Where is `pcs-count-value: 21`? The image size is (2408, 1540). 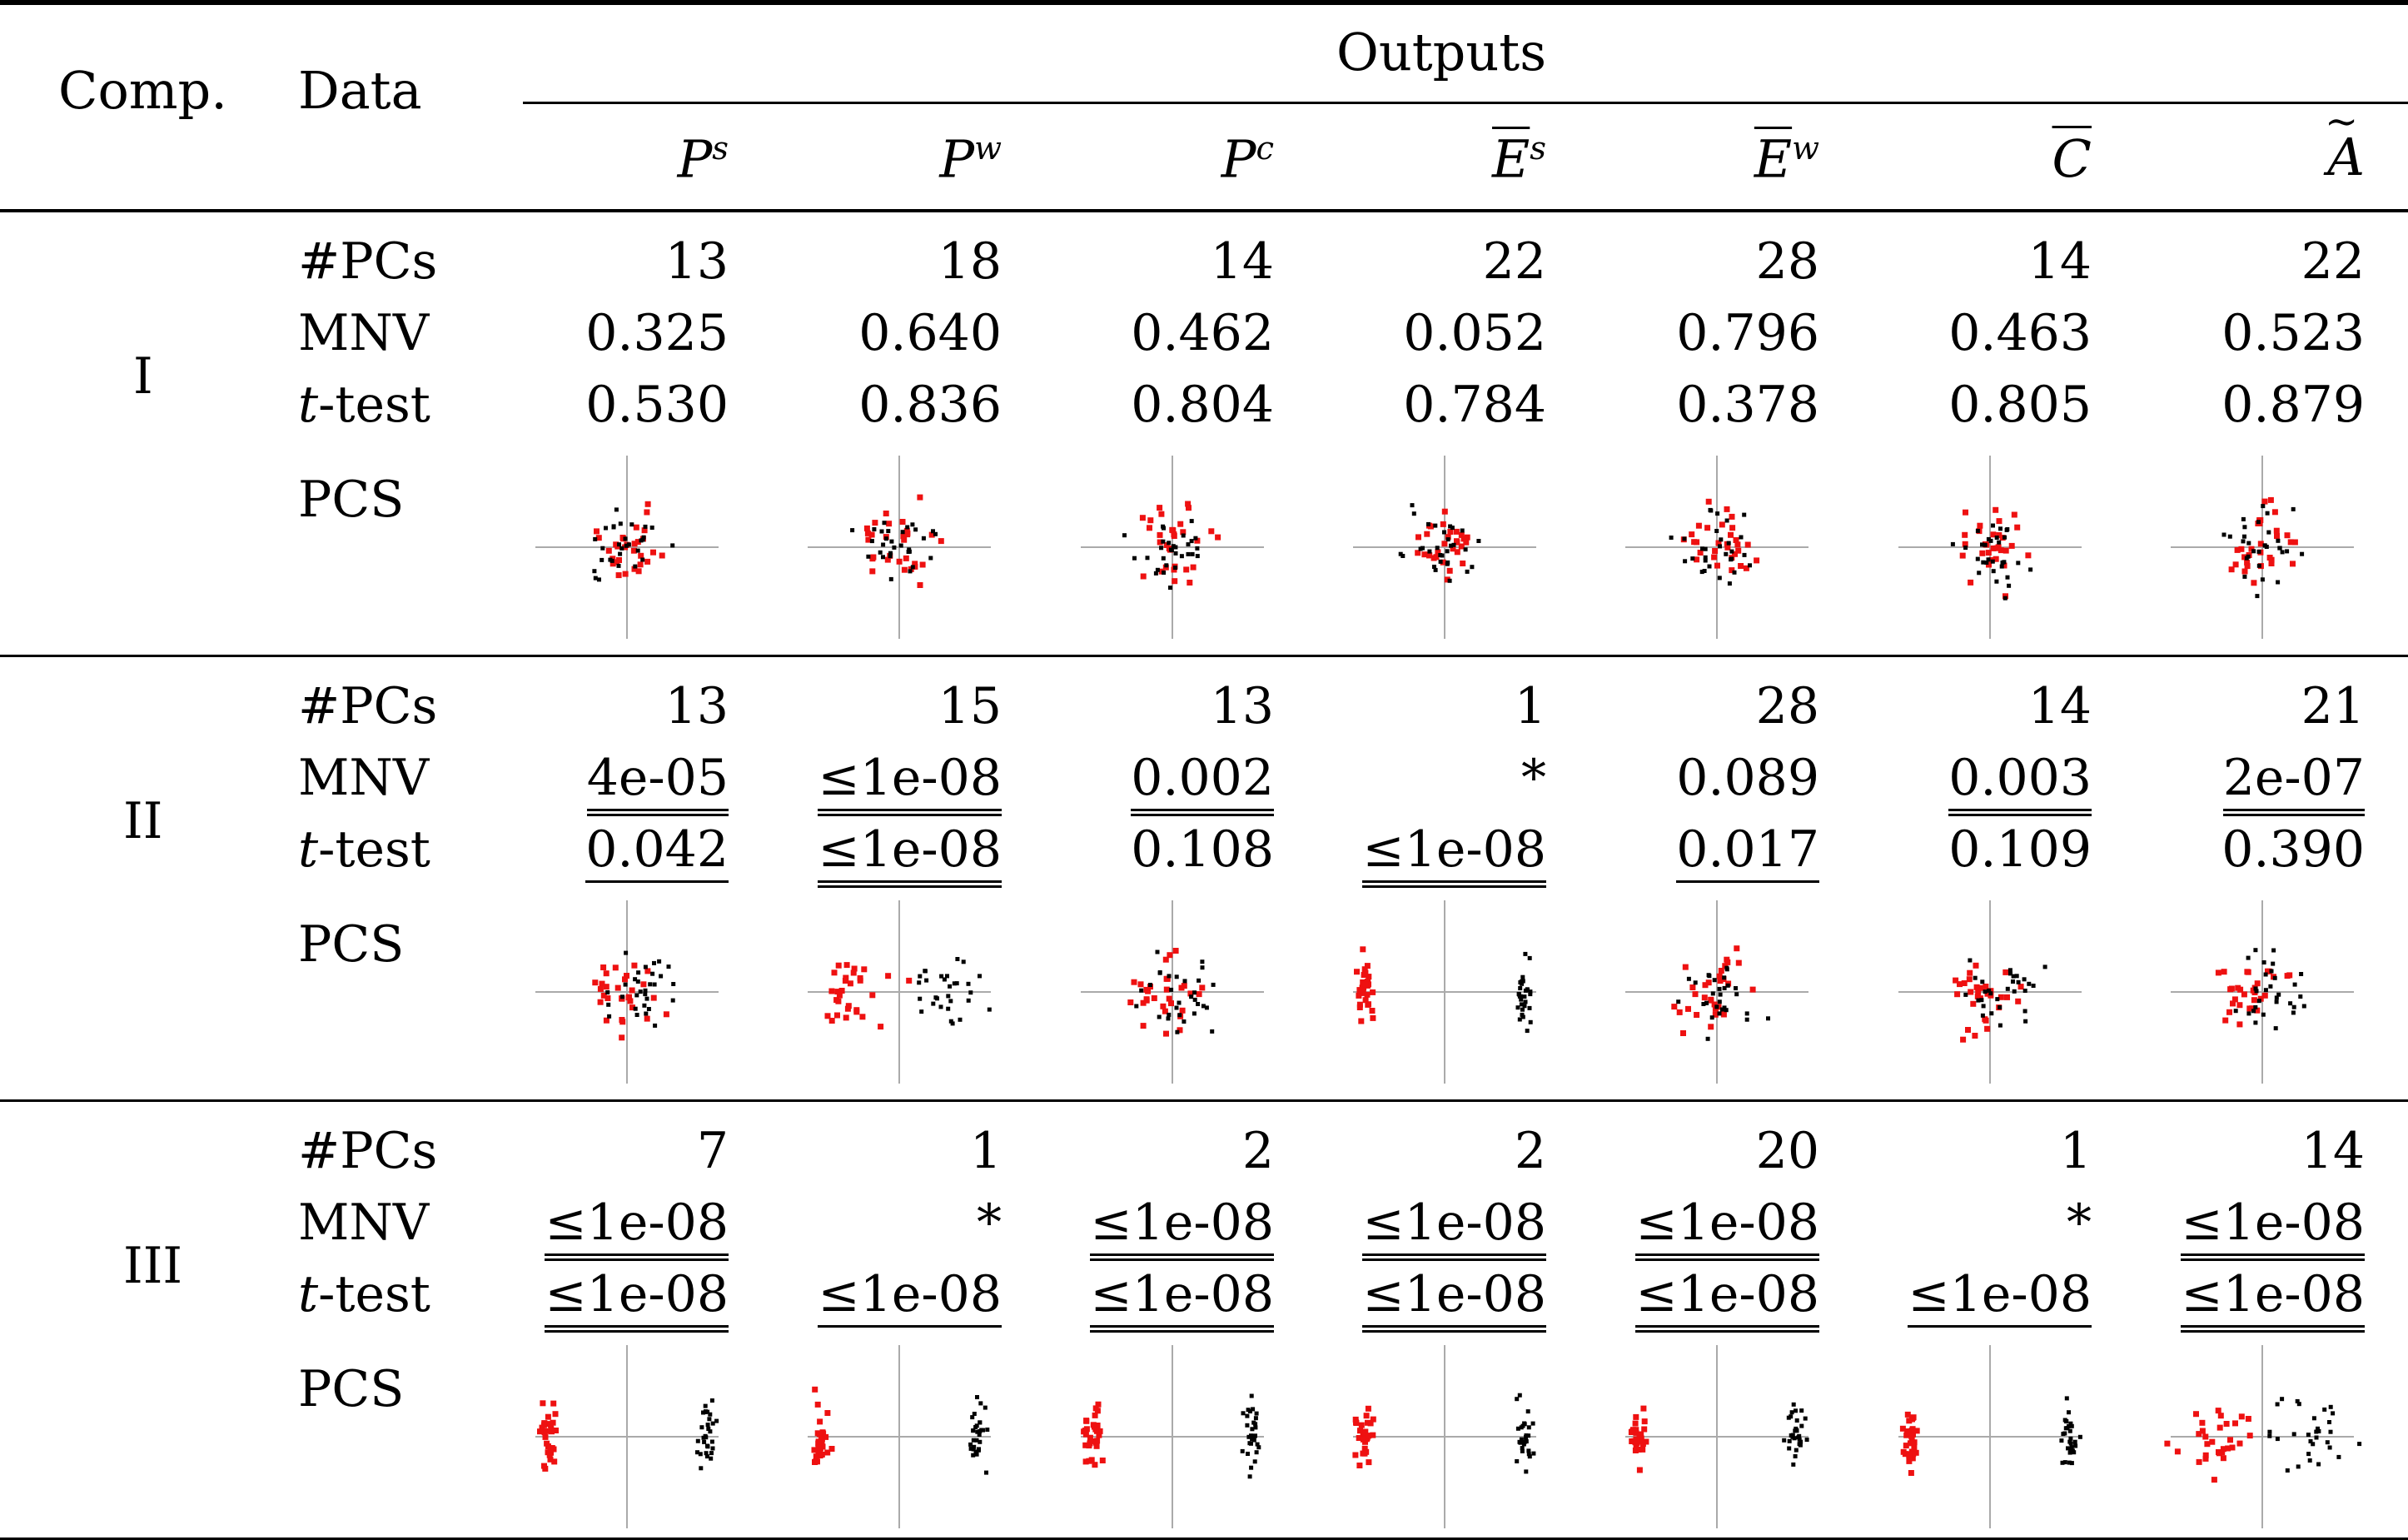 pcs-count-value: 21 is located at coordinates (2333, 706).